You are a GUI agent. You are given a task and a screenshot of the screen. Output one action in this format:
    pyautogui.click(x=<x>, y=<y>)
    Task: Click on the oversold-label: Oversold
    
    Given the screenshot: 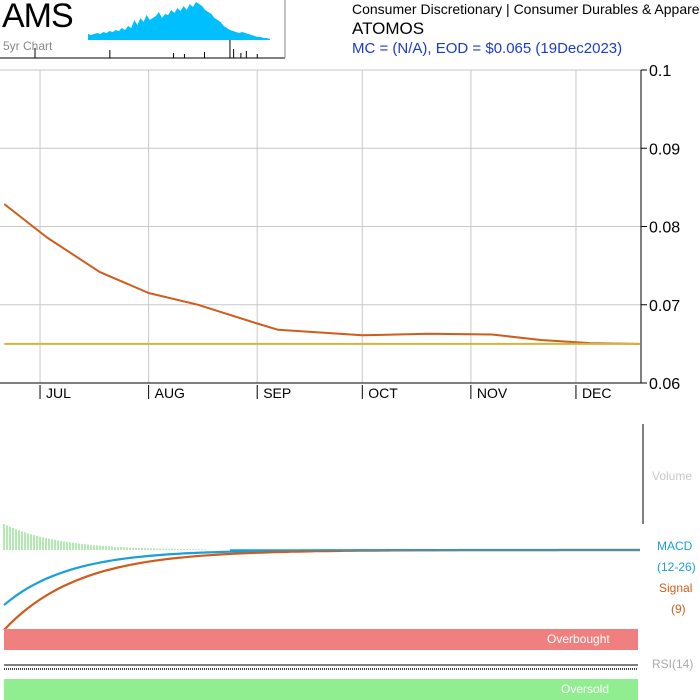 What is the action you would take?
    pyautogui.click(x=585, y=689)
    